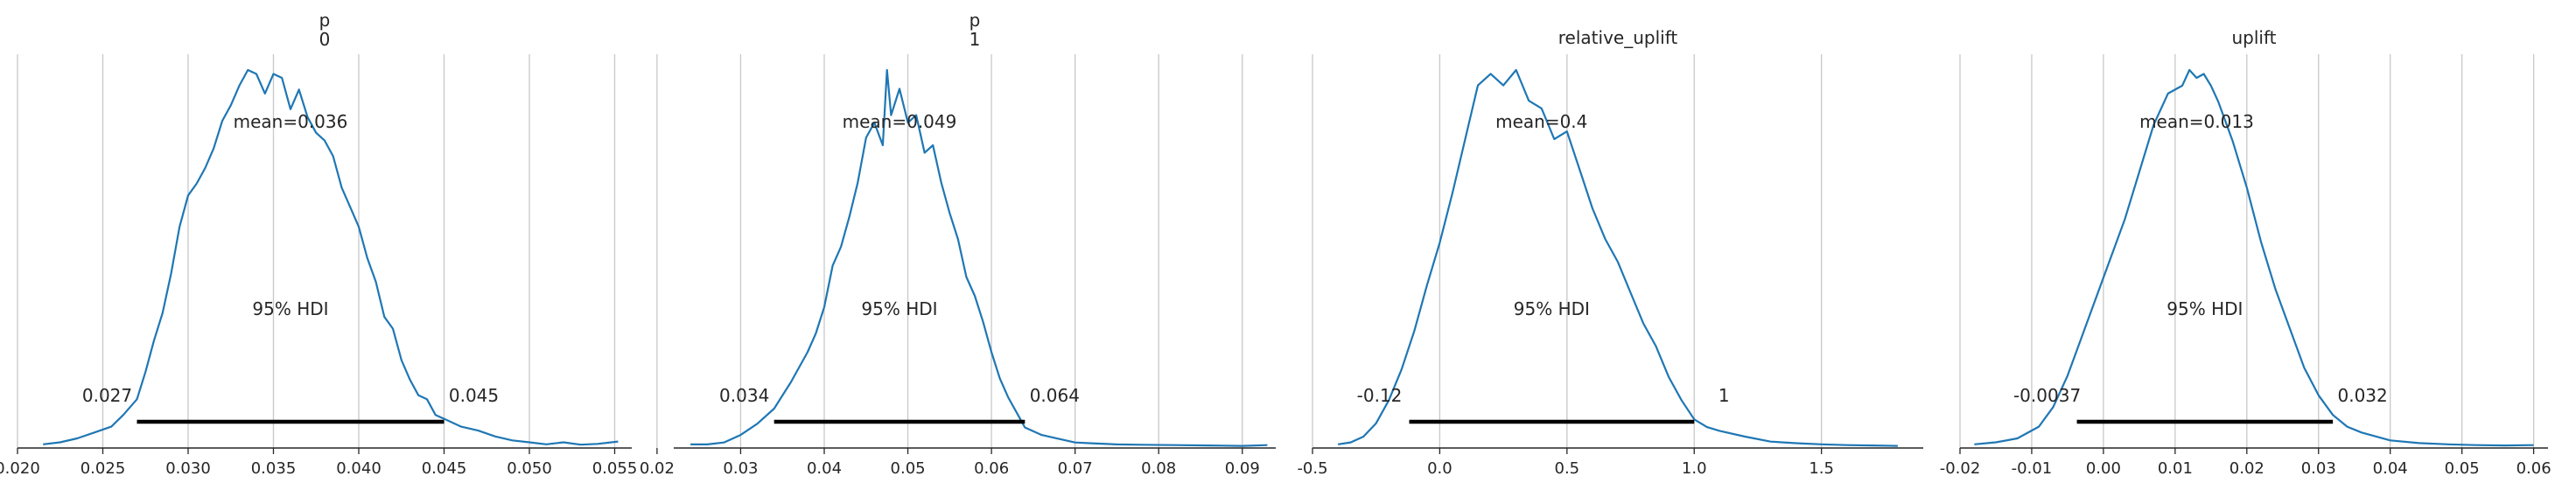 Image resolution: width=2576 pixels, height=483 pixels. I want to click on x-tick-label: -0.02, so click(1960, 468).